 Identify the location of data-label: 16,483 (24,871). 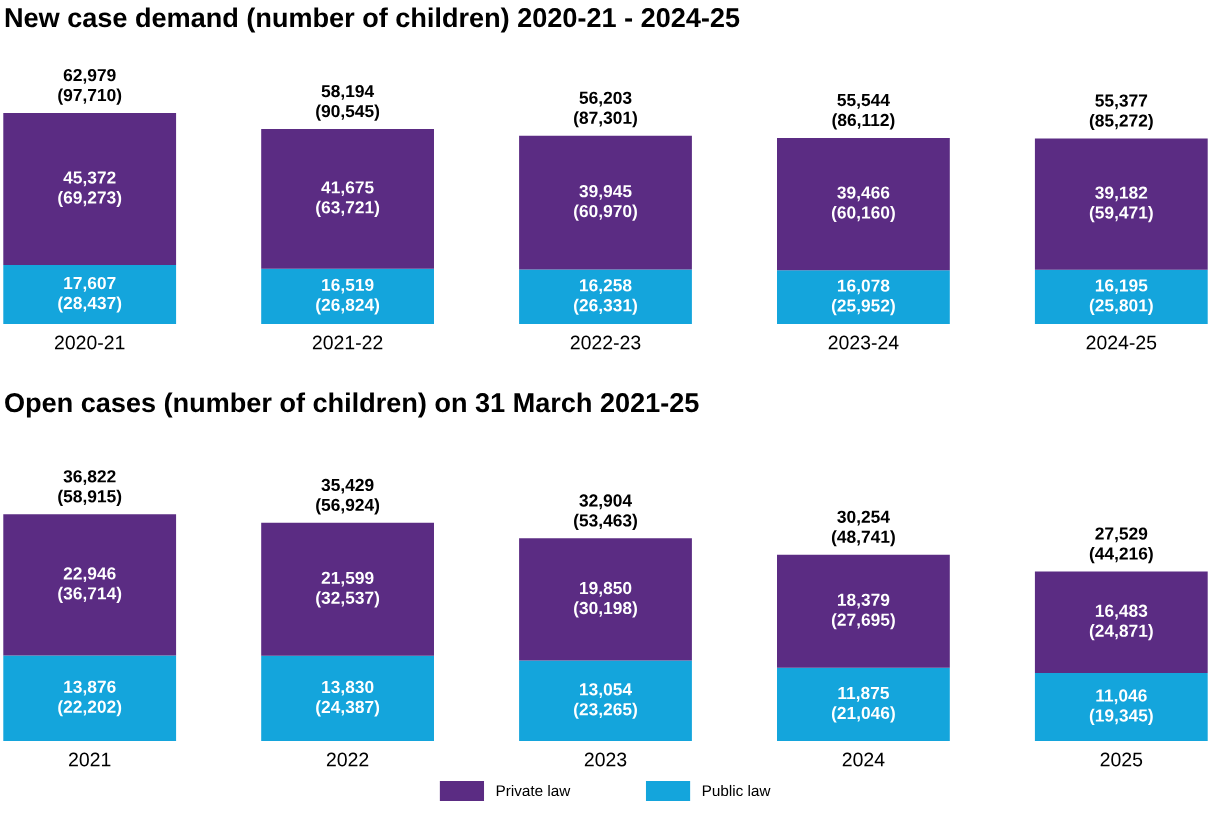
(1121, 622).